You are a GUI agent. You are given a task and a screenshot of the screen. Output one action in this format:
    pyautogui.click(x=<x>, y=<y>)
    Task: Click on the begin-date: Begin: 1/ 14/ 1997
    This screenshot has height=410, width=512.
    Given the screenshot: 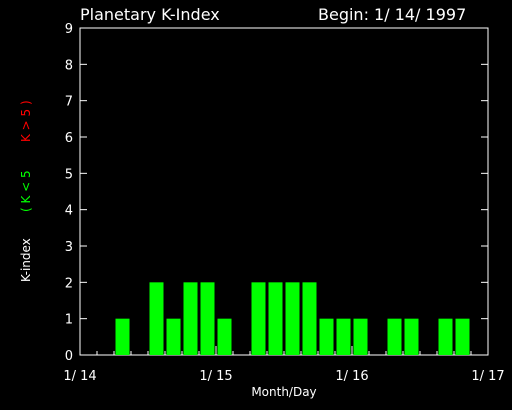 What is the action you would take?
    pyautogui.click(x=392, y=14)
    